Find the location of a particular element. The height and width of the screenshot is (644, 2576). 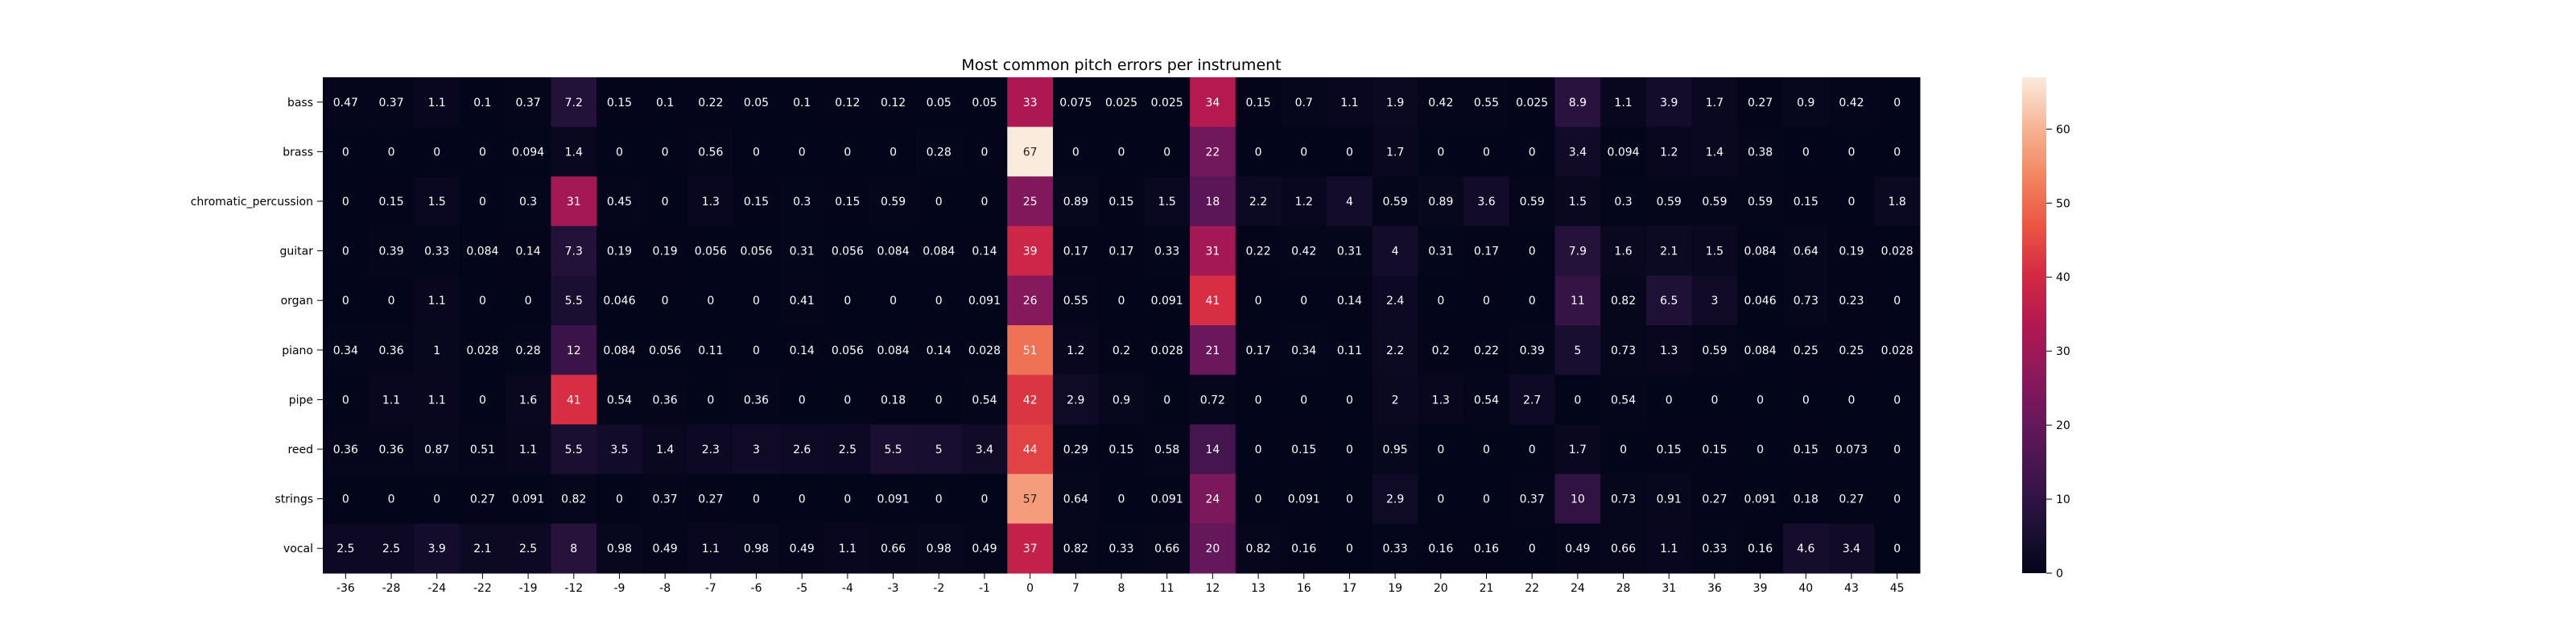

cell-value-label: 5 is located at coordinates (1577, 351).